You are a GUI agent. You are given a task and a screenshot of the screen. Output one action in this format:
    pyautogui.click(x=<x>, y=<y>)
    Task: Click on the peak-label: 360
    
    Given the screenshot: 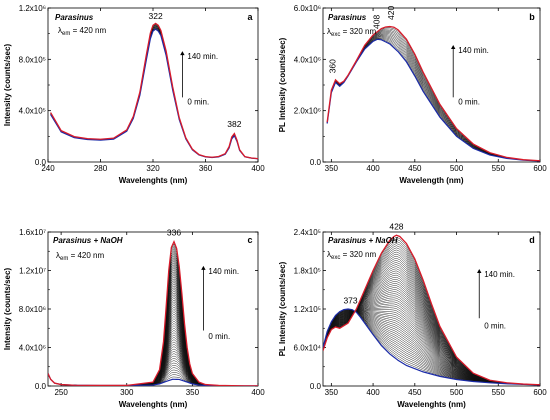 What is the action you would take?
    pyautogui.click(x=333, y=66)
    